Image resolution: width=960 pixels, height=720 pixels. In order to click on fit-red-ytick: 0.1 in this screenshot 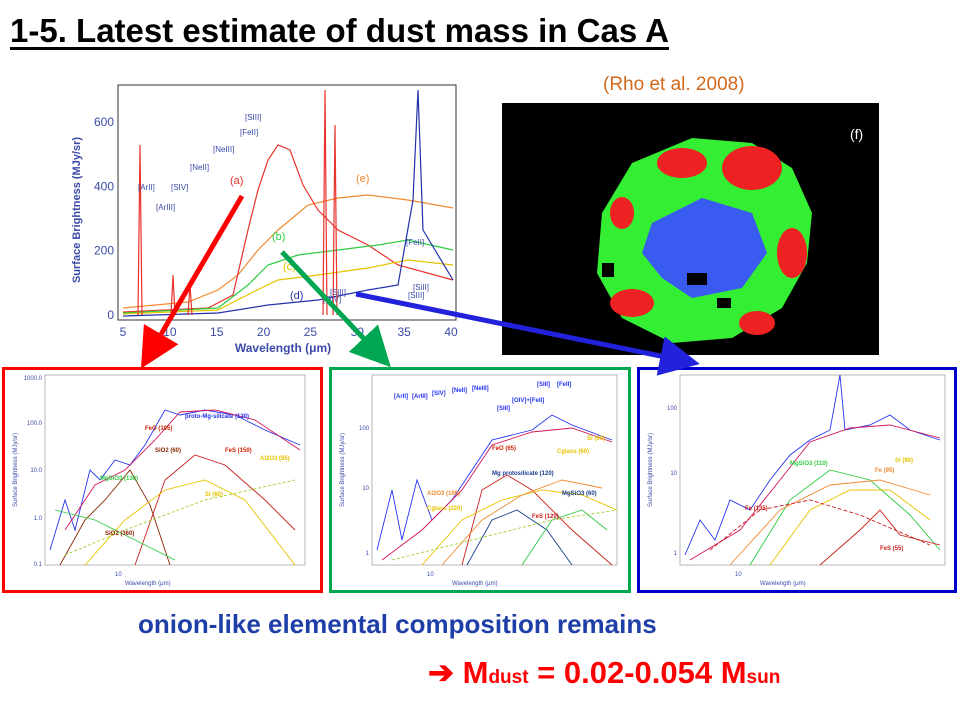, I will do `click(38, 565)`.